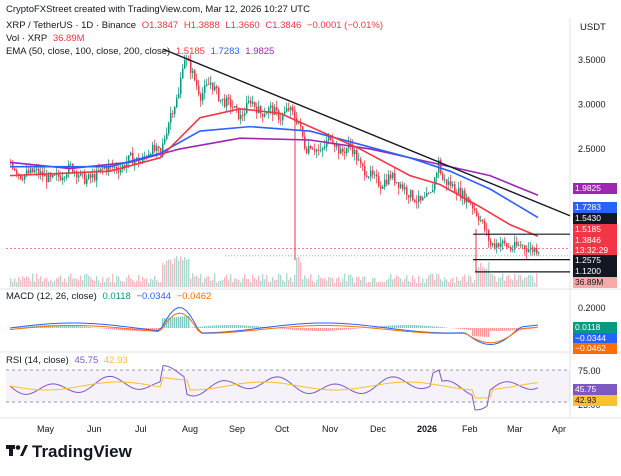 Image resolution: width=621 pixels, height=476 pixels. Describe the element at coordinates (82, 451) in the screenshot. I see `tradingview-logo-text: TradingView` at that location.